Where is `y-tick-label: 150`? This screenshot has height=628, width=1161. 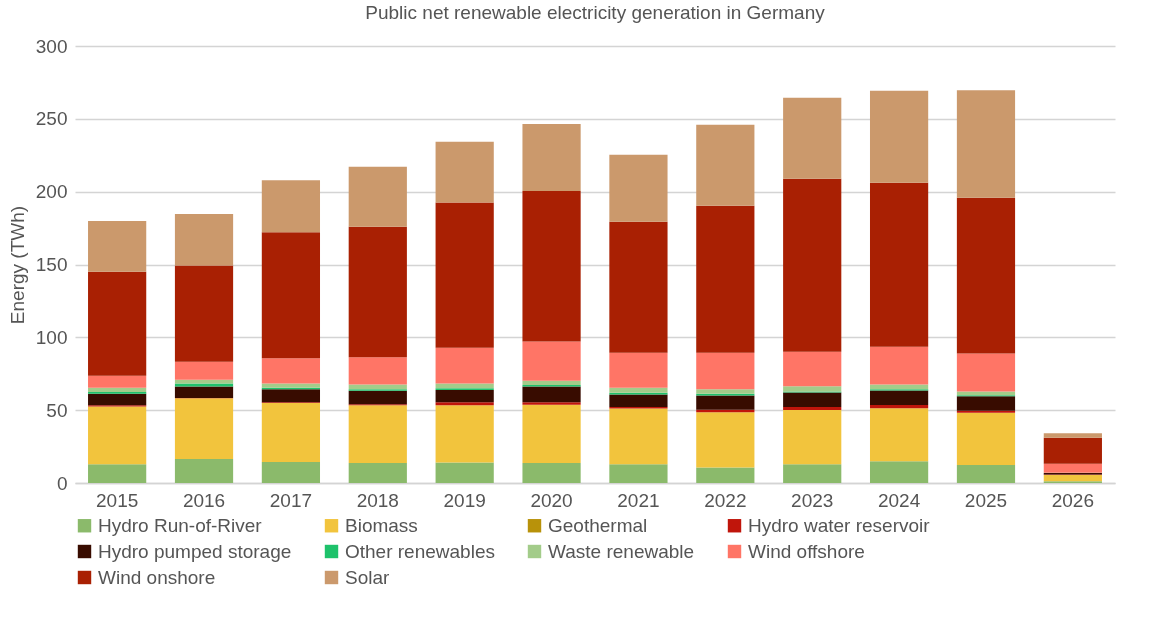
y-tick-label: 150 is located at coordinates (51, 264).